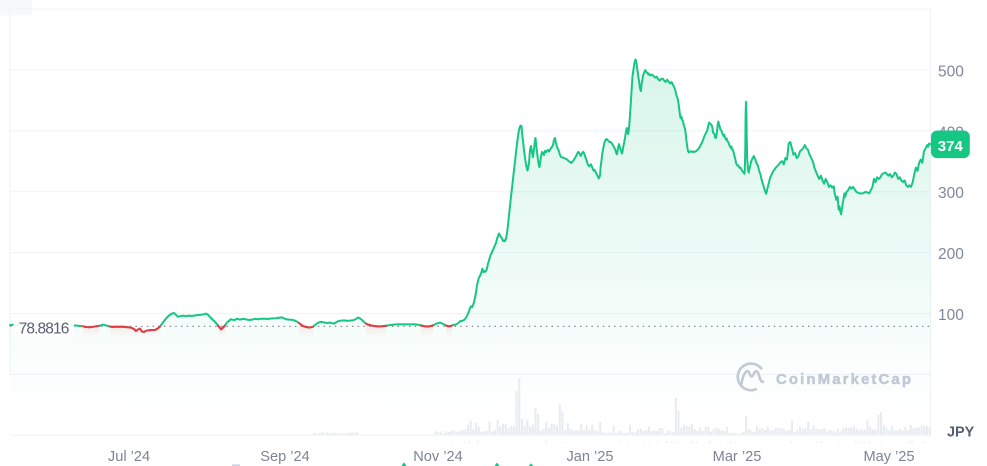 The image size is (987, 466). What do you see at coordinates (951, 254) in the screenshot?
I see `svg-text: 200` at bounding box center [951, 254].